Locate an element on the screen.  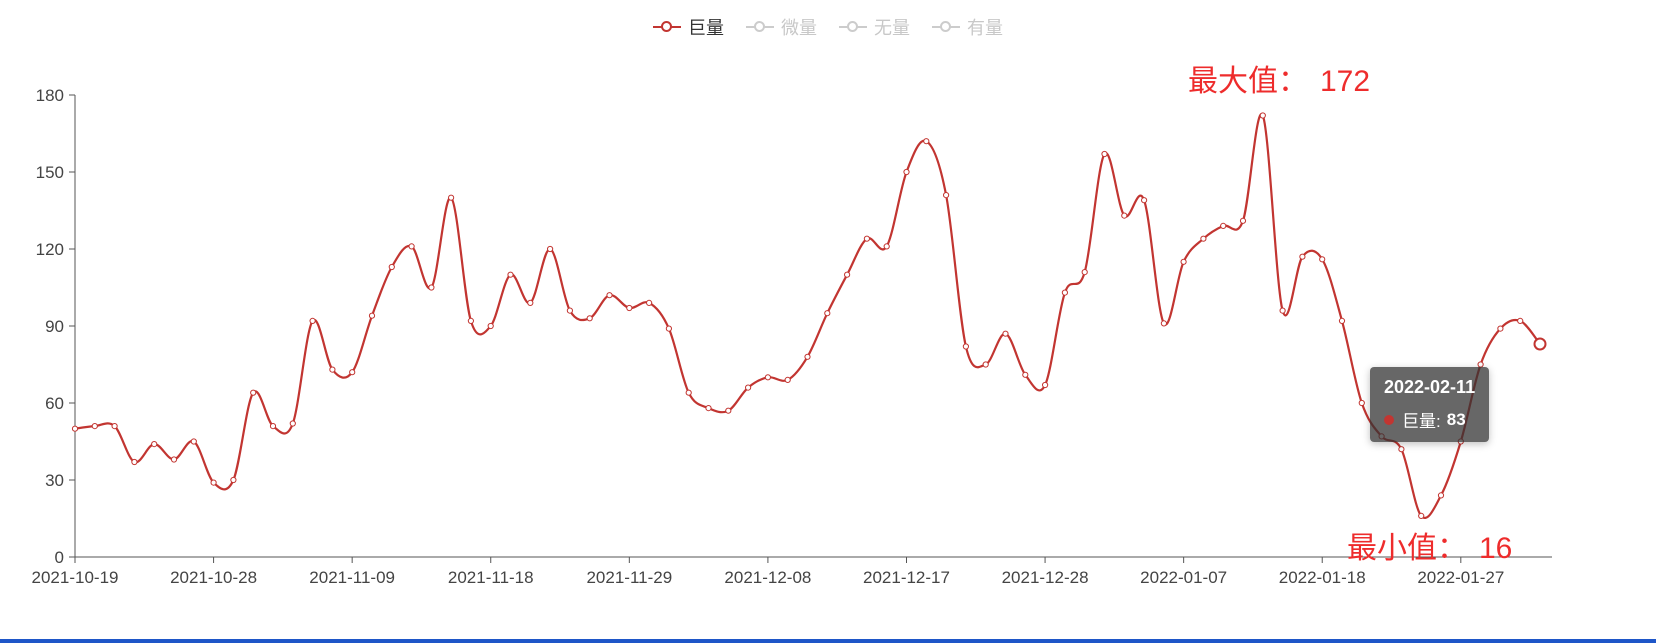
highlighted-data-point is located at coordinates (1540, 344).